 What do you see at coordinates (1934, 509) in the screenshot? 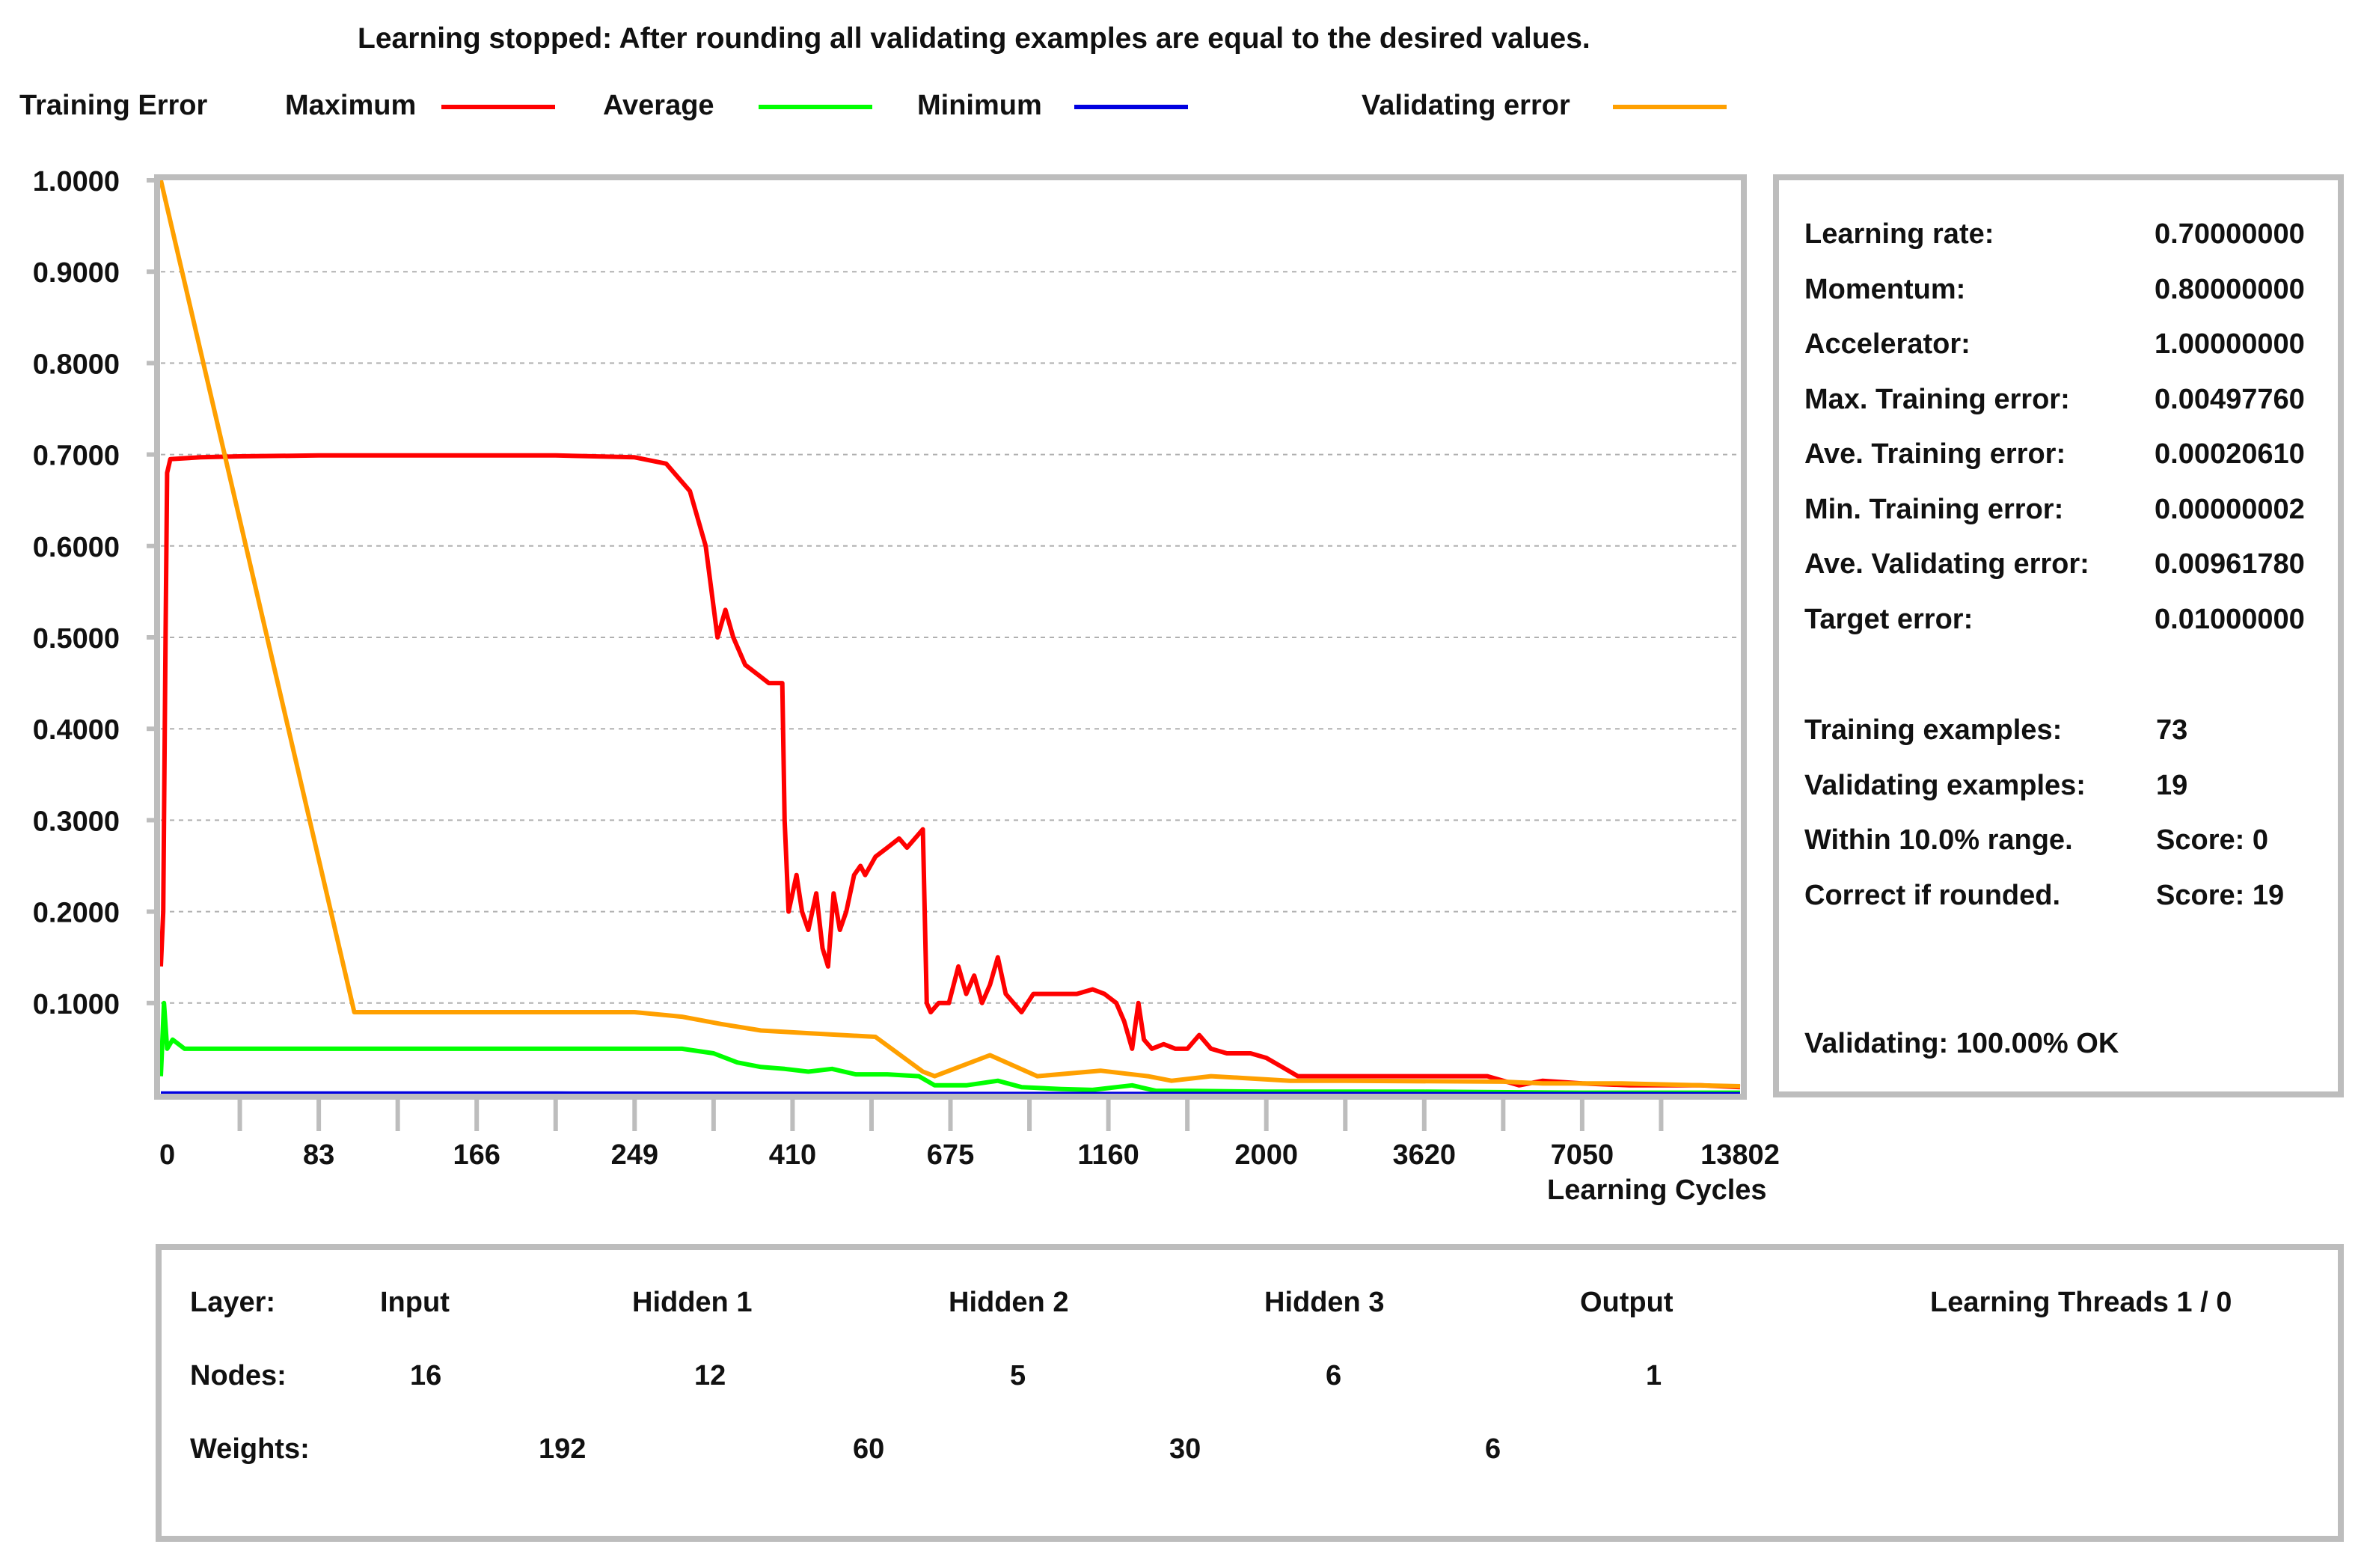
I see `stat-label: Min. Training error:` at bounding box center [1934, 509].